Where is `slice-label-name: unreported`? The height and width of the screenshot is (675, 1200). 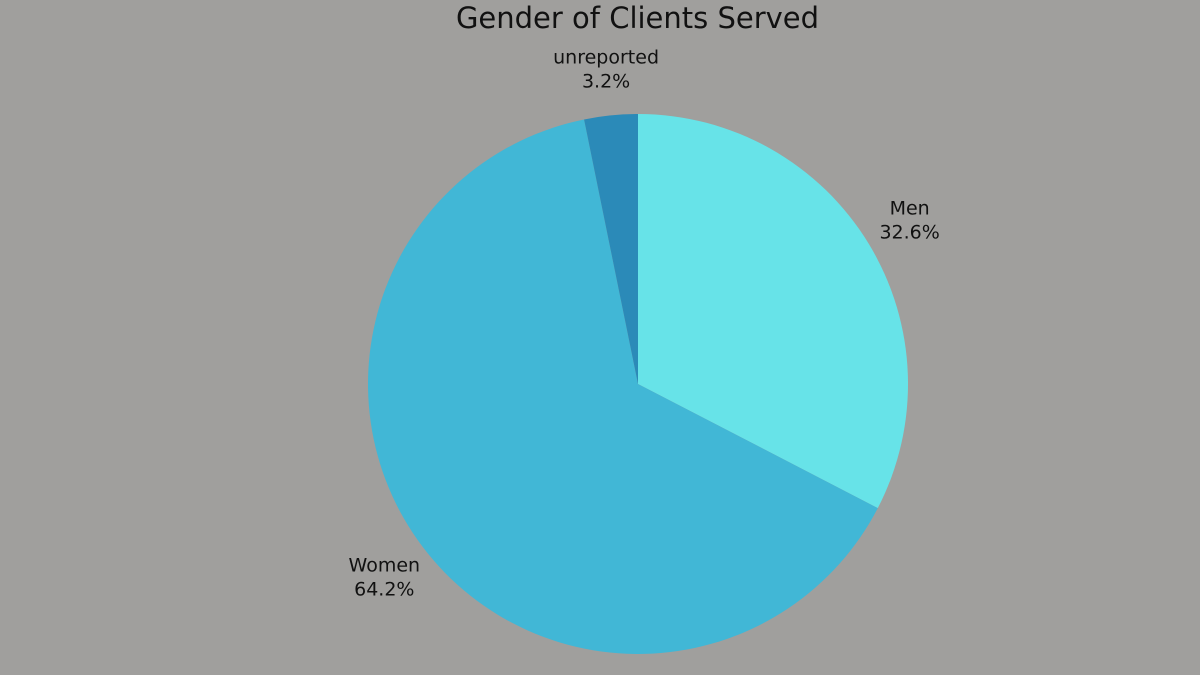
slice-label-name: unreported is located at coordinates (606, 58).